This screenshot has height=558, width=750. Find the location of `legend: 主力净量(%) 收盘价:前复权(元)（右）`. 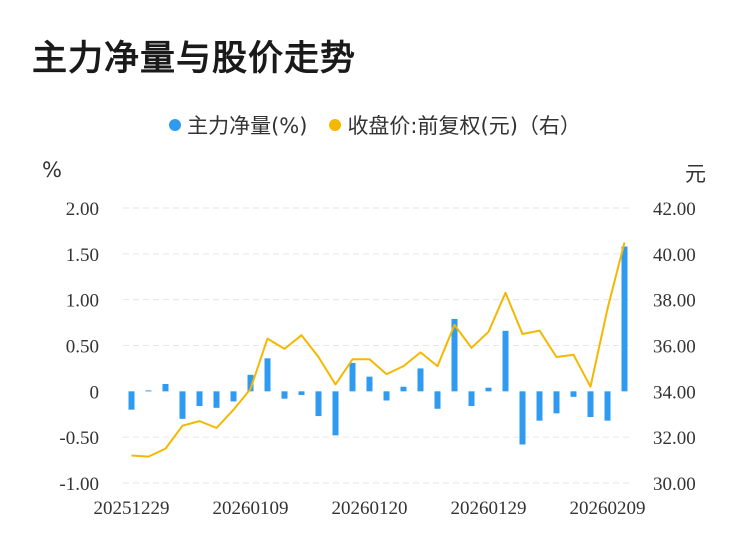

legend: 主力净量(%) 收盘价:前复权(元)（右） is located at coordinates (375, 125).